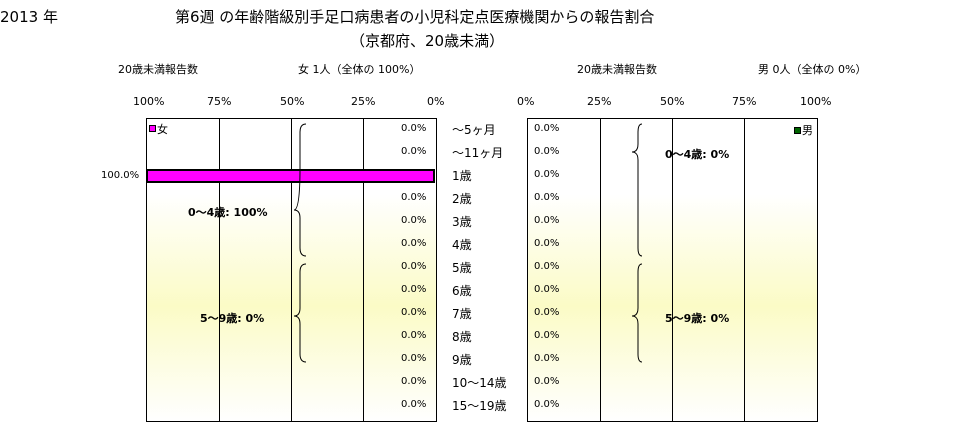  I want to click on male-tick-label: 25%, so click(599, 101).